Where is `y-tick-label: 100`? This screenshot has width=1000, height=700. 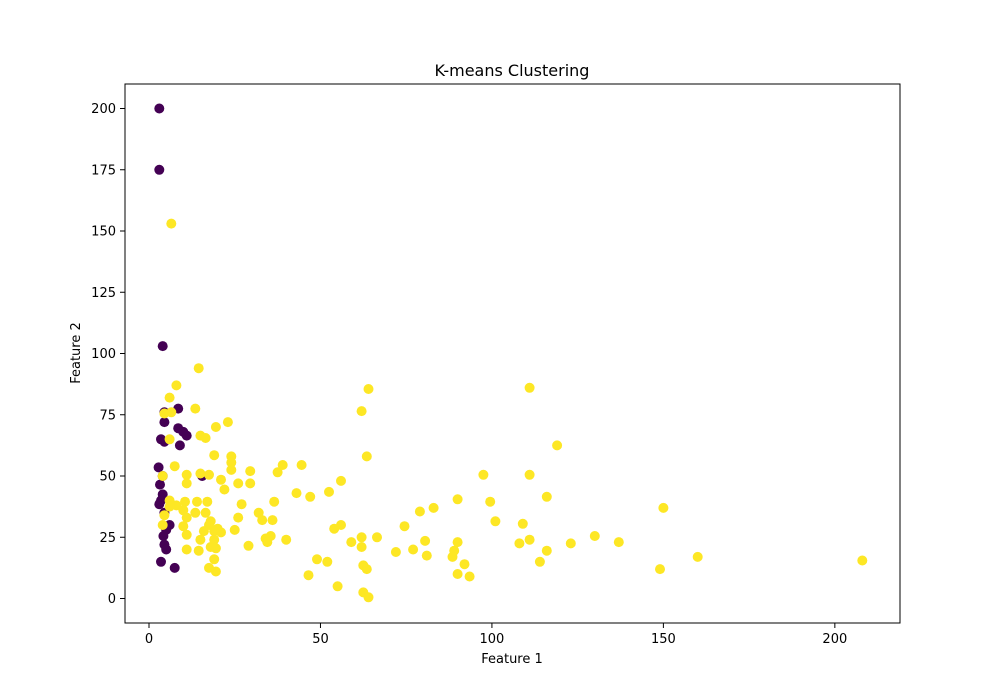
y-tick-label: 100 is located at coordinates (103, 354).